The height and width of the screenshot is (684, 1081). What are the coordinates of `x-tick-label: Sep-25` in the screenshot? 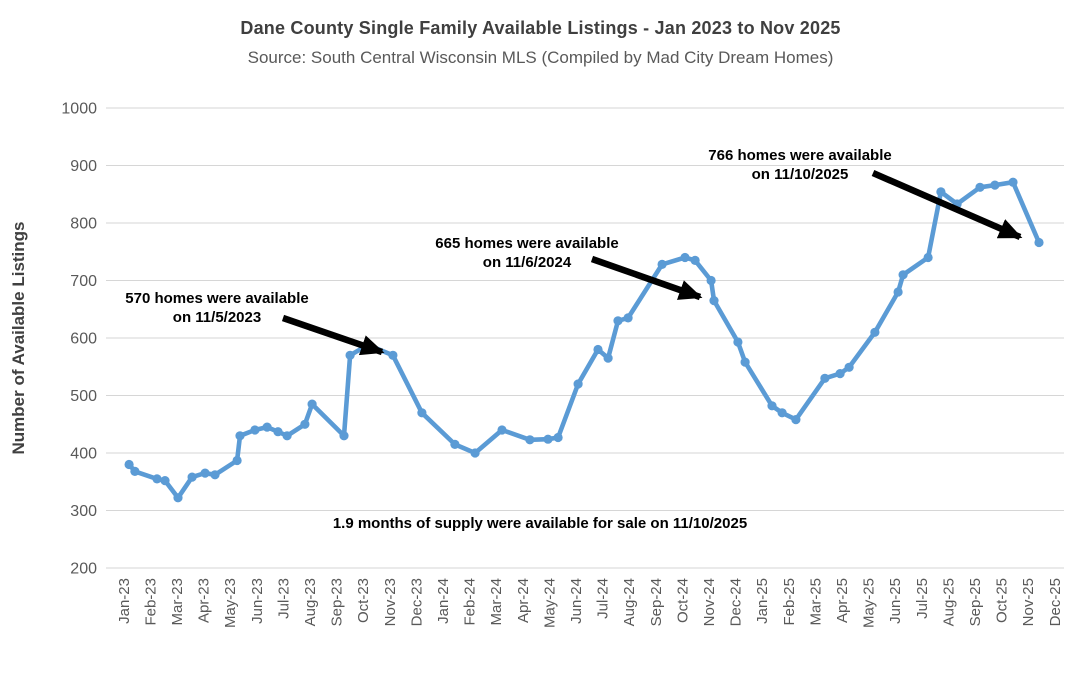 It's located at (975, 602).